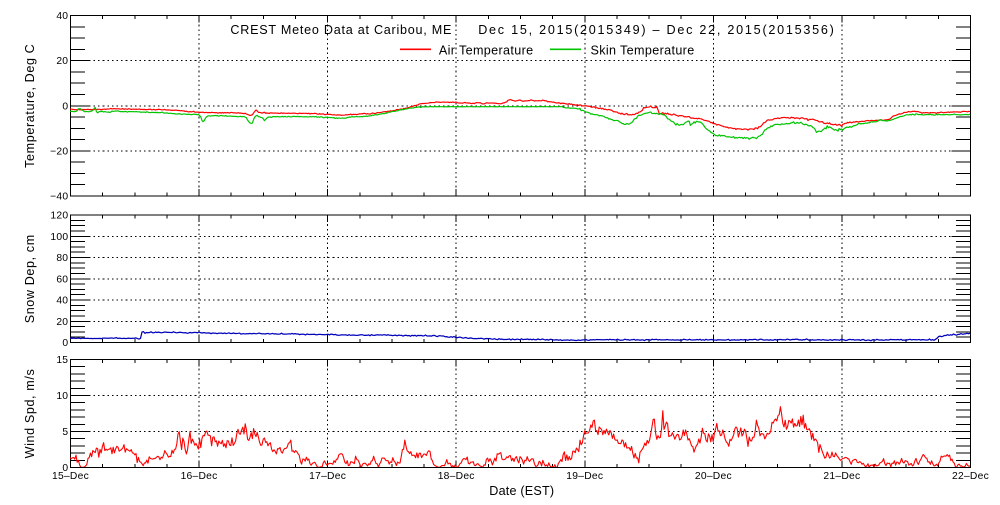  Describe the element at coordinates (59, 197) in the screenshot. I see `svg-text: −40` at that location.